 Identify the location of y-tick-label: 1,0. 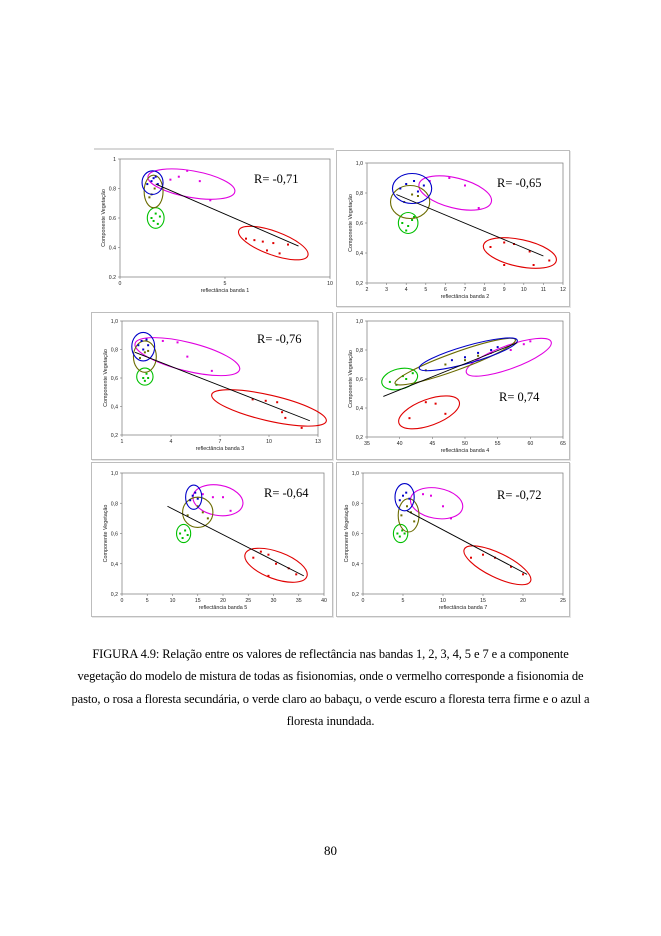
(359, 164).